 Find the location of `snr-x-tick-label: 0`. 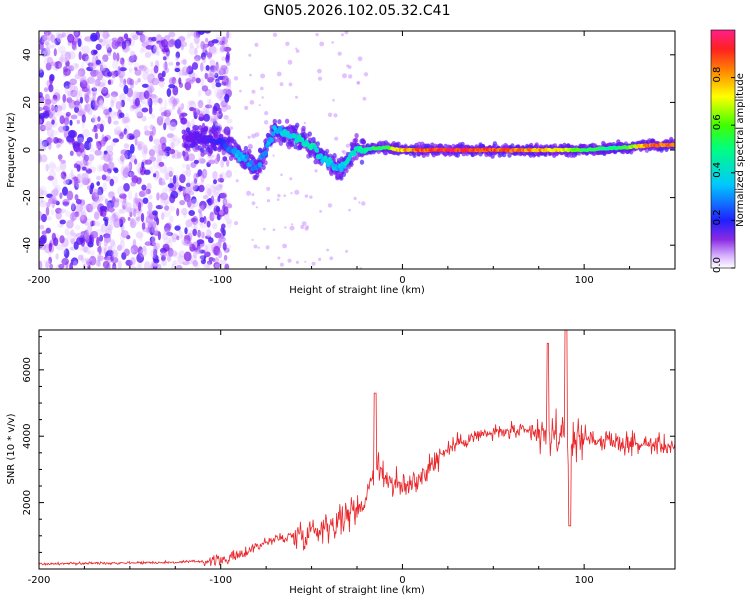

snr-x-tick-label: 0 is located at coordinates (402, 580).